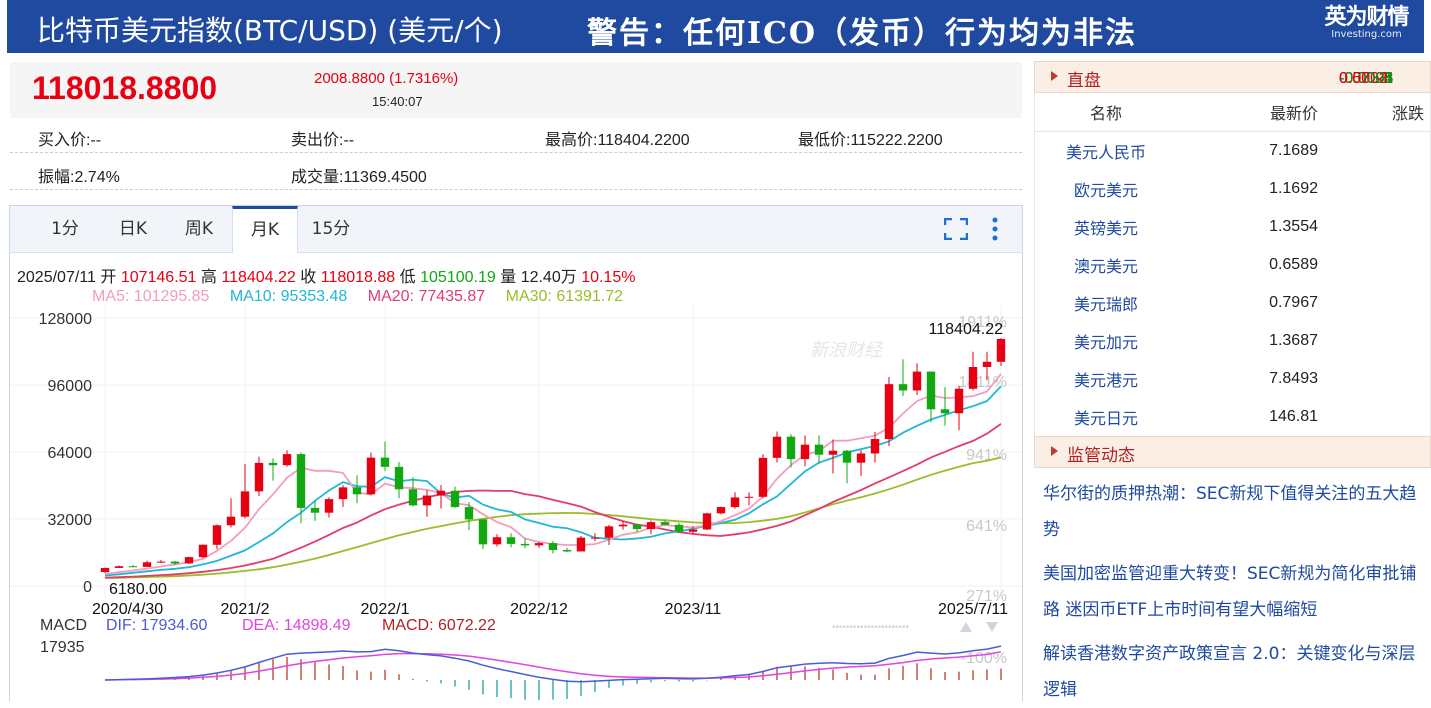 The height and width of the screenshot is (708, 1431). What do you see at coordinates (1105, 190) in the screenshot?
I see `quote-name: 欧元美元` at bounding box center [1105, 190].